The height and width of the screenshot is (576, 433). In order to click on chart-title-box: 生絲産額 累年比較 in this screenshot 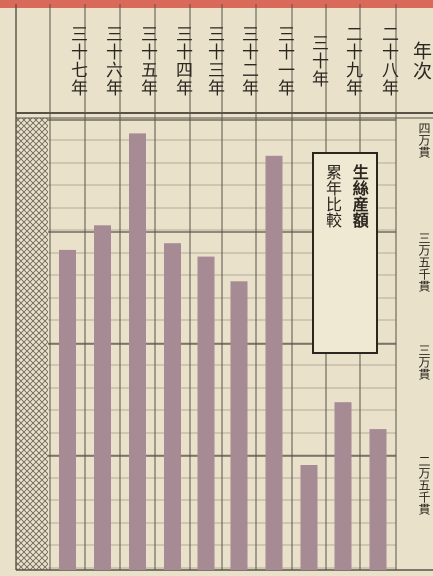, I will do `click(345, 253)`.